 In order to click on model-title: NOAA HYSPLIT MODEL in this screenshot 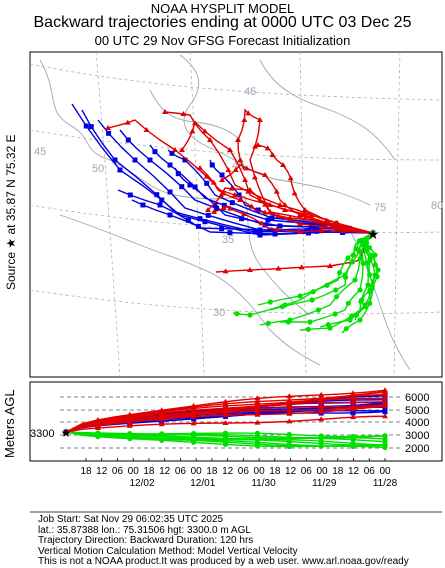, I will do `click(222, 8)`.